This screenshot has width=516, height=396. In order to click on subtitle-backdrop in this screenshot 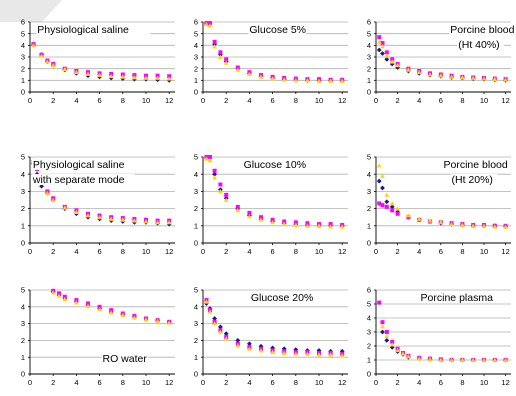, I will do `click(474, 179)`.